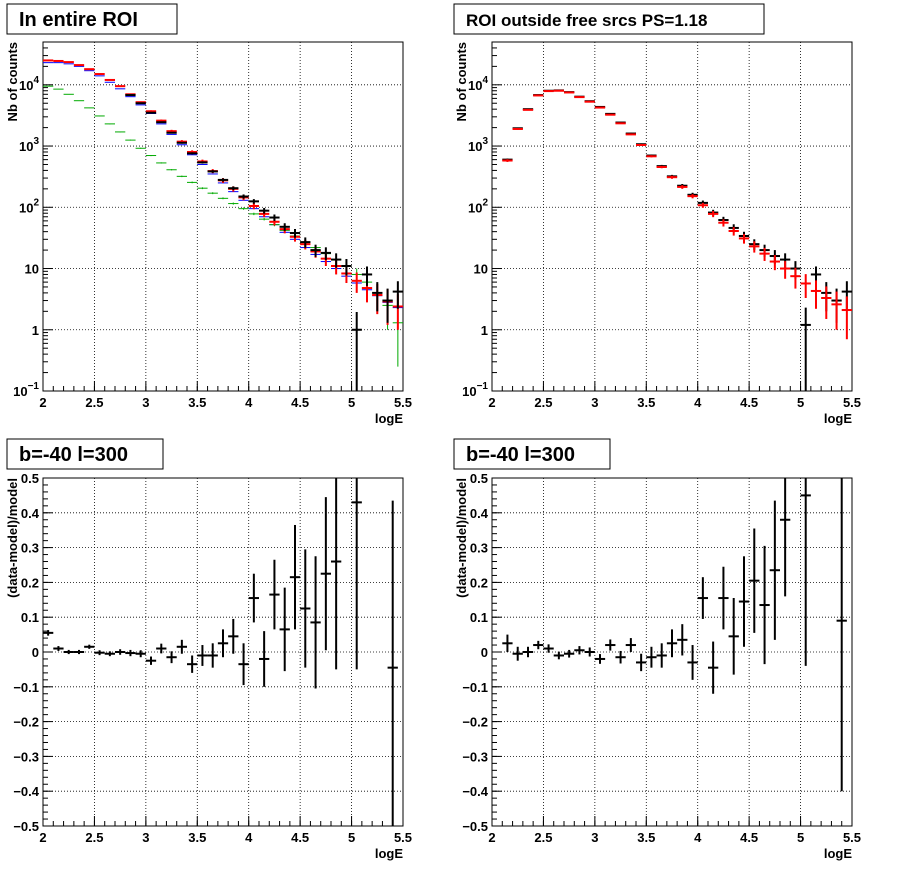 This screenshot has height=871, width=898. What do you see at coordinates (481, 269) in the screenshot?
I see `y-tick-label: 10` at bounding box center [481, 269].